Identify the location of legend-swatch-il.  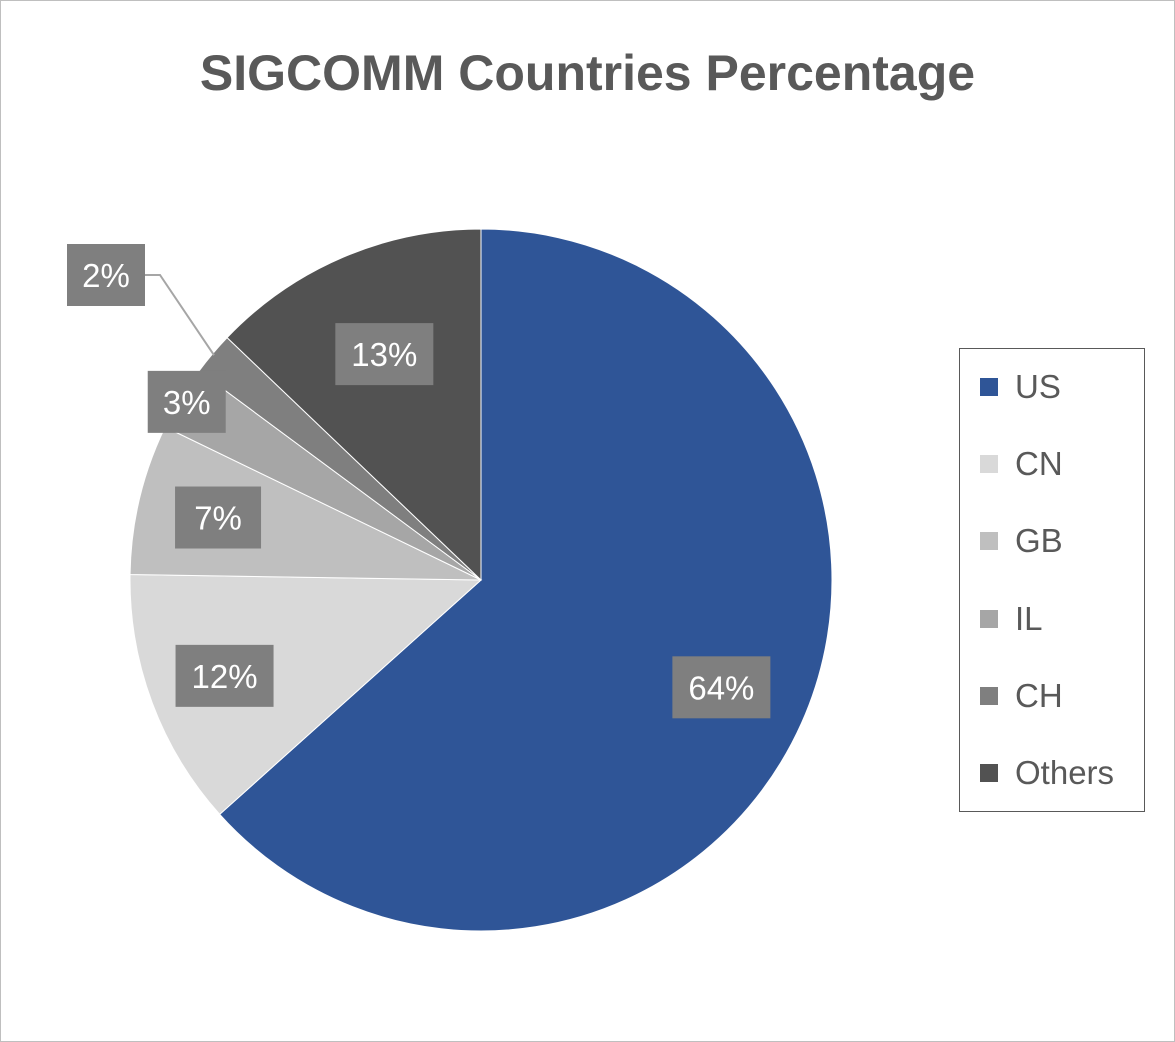
(989, 619).